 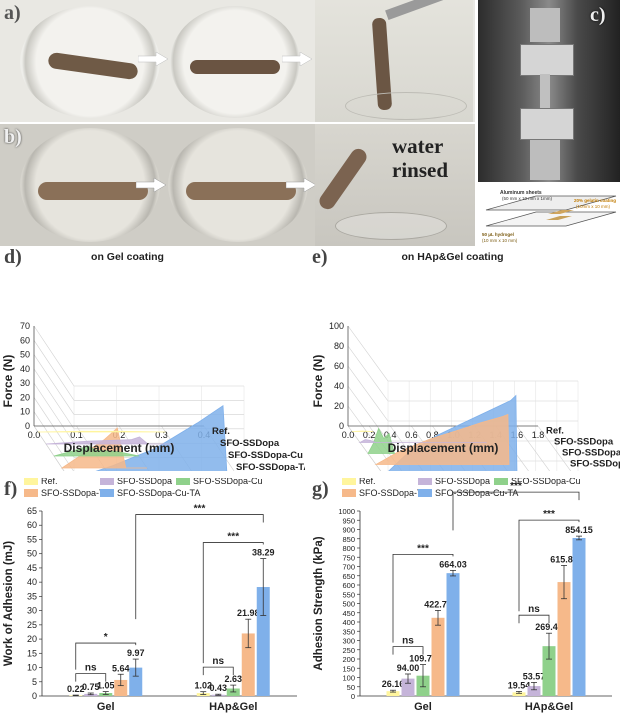 I want to click on data-label: 0.43, so click(x=218, y=688).